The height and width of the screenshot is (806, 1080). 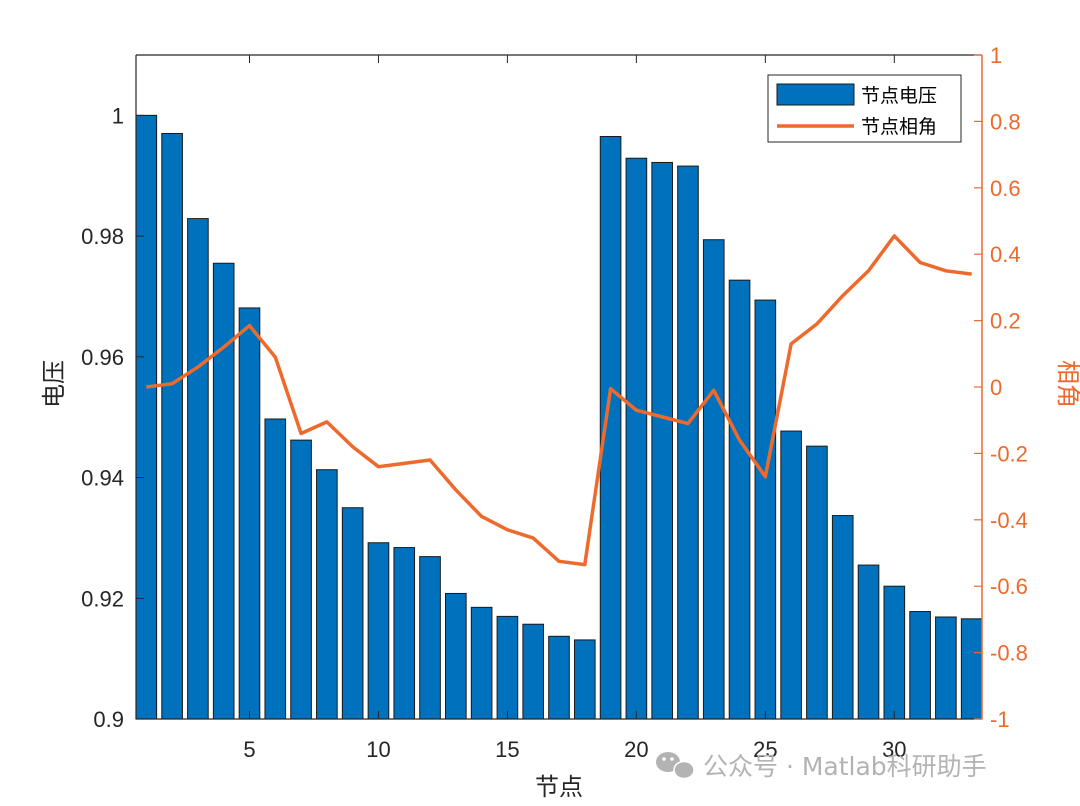 I want to click on y-right-tick-label: -1, so click(x=1000, y=719).